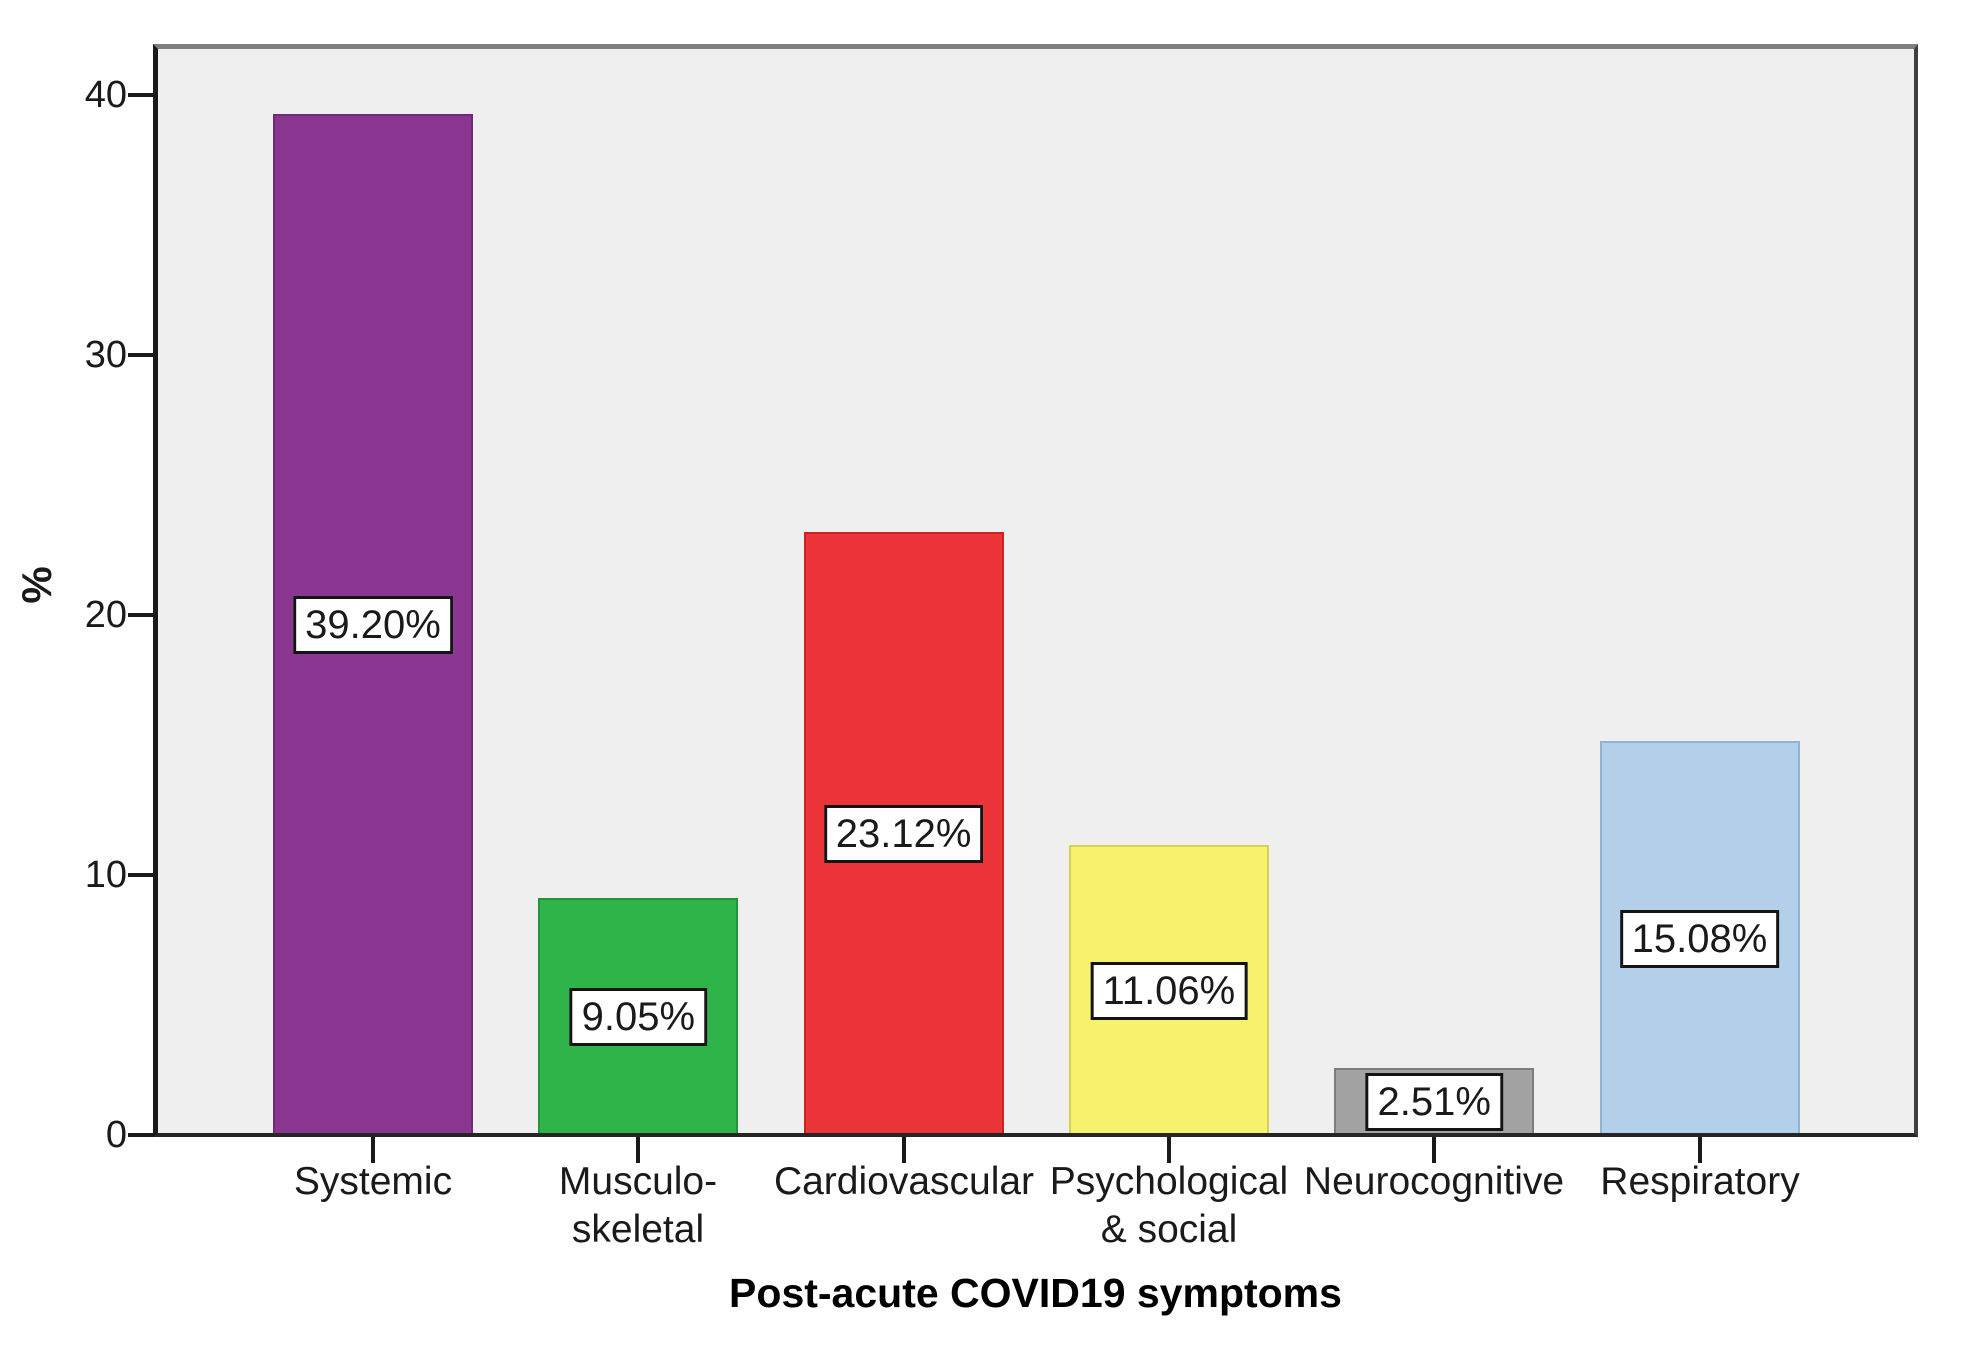 The image size is (1977, 1353). Describe the element at coordinates (1035, 1293) in the screenshot. I see `x-axis-title: Post-acute COVID19 symptoms` at that location.